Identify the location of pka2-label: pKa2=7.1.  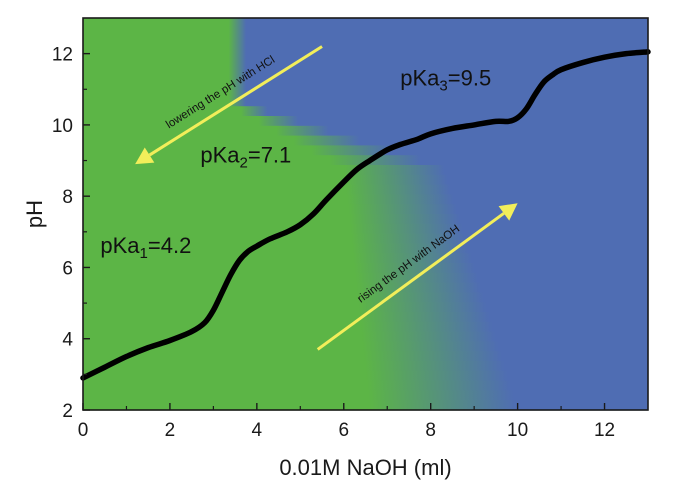
(245, 156).